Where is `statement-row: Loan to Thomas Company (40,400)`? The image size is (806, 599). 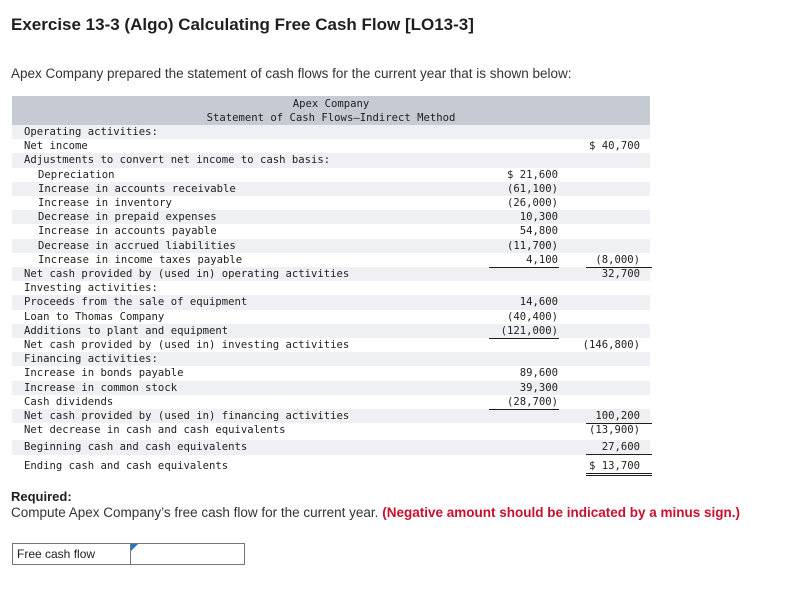
statement-row: Loan to Thomas Company (40,400) is located at coordinates (331, 317).